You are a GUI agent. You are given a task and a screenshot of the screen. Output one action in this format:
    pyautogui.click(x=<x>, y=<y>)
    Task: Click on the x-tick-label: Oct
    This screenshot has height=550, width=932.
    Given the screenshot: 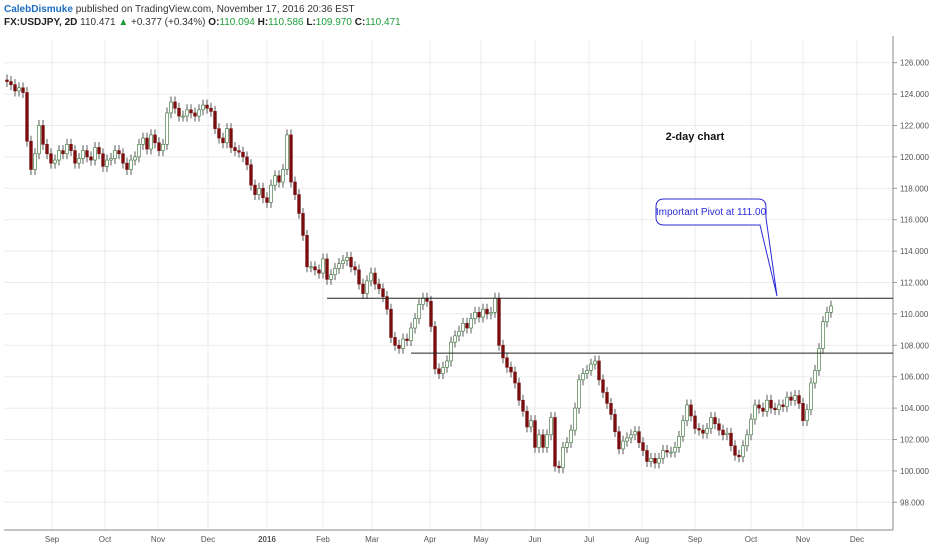 What is the action you would take?
    pyautogui.click(x=751, y=539)
    